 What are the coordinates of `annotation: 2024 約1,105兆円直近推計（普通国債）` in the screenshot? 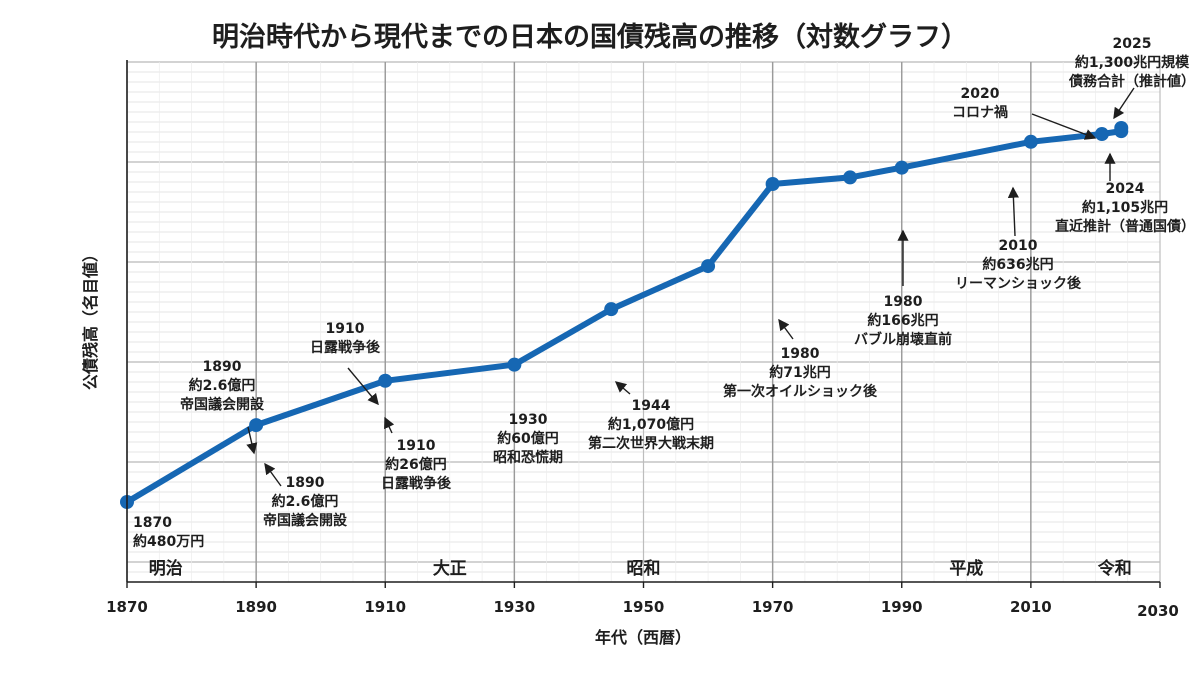 It's located at (1125, 193).